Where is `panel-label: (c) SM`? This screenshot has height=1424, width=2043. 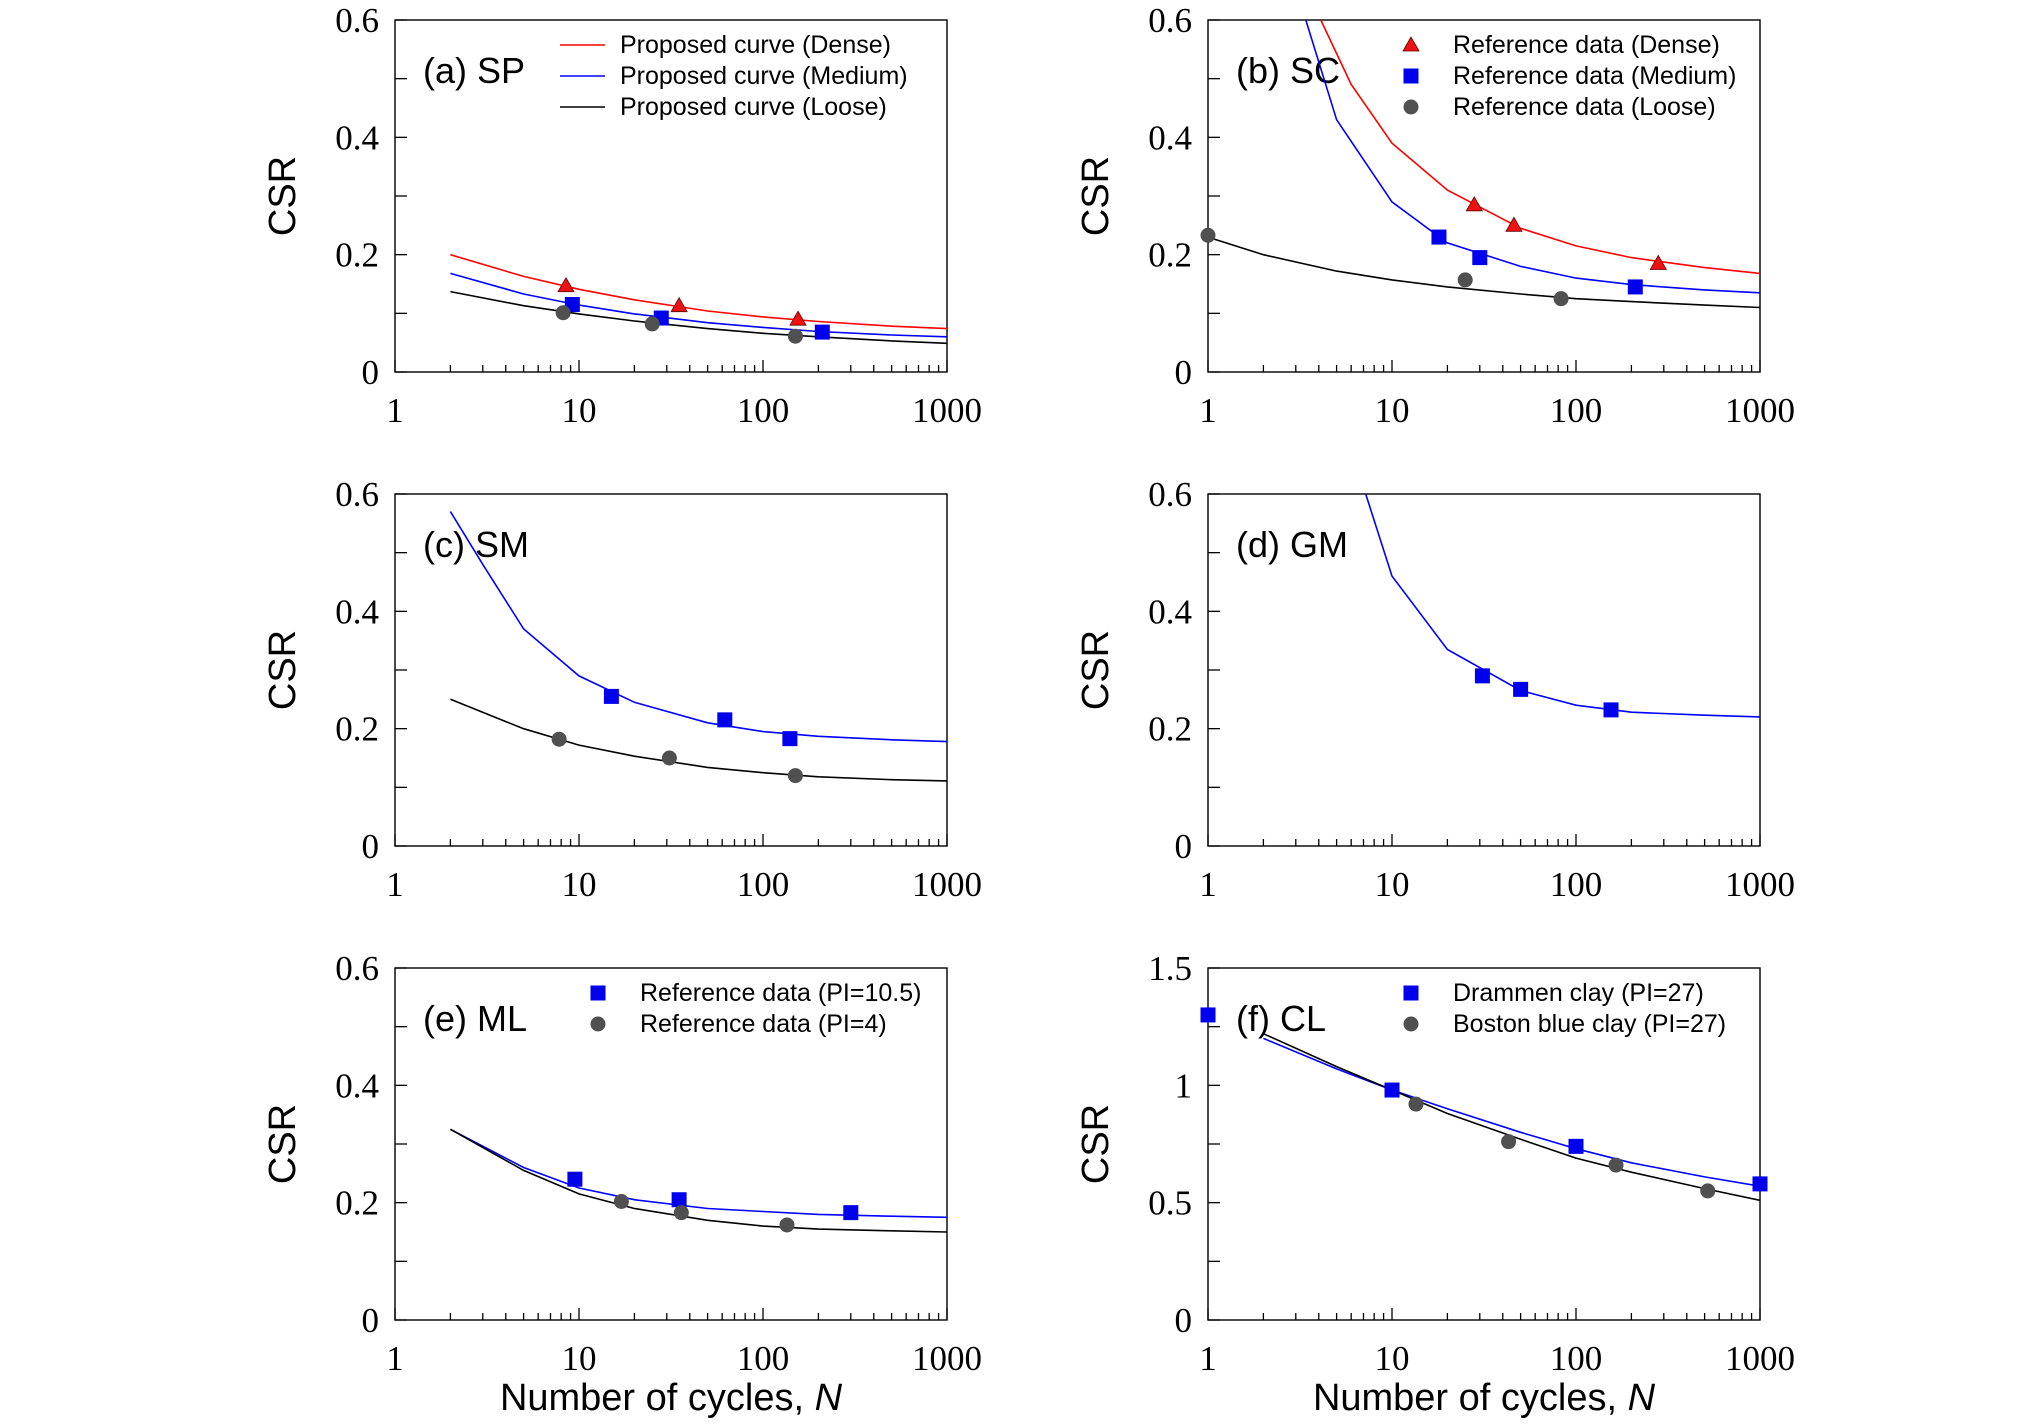
panel-label: (c) SM is located at coordinates (476, 544).